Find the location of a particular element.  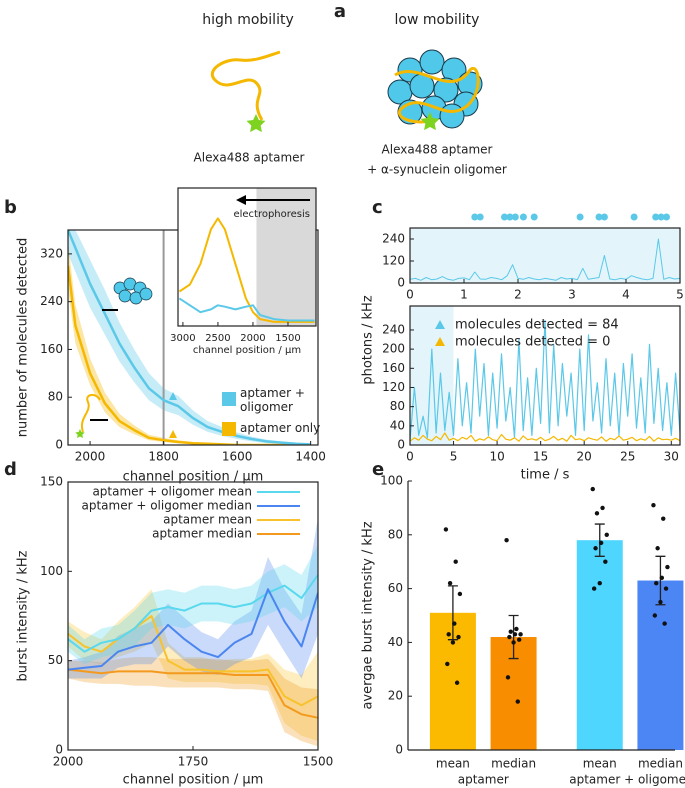

x-axis-label: channel position / µm is located at coordinates (193, 780).